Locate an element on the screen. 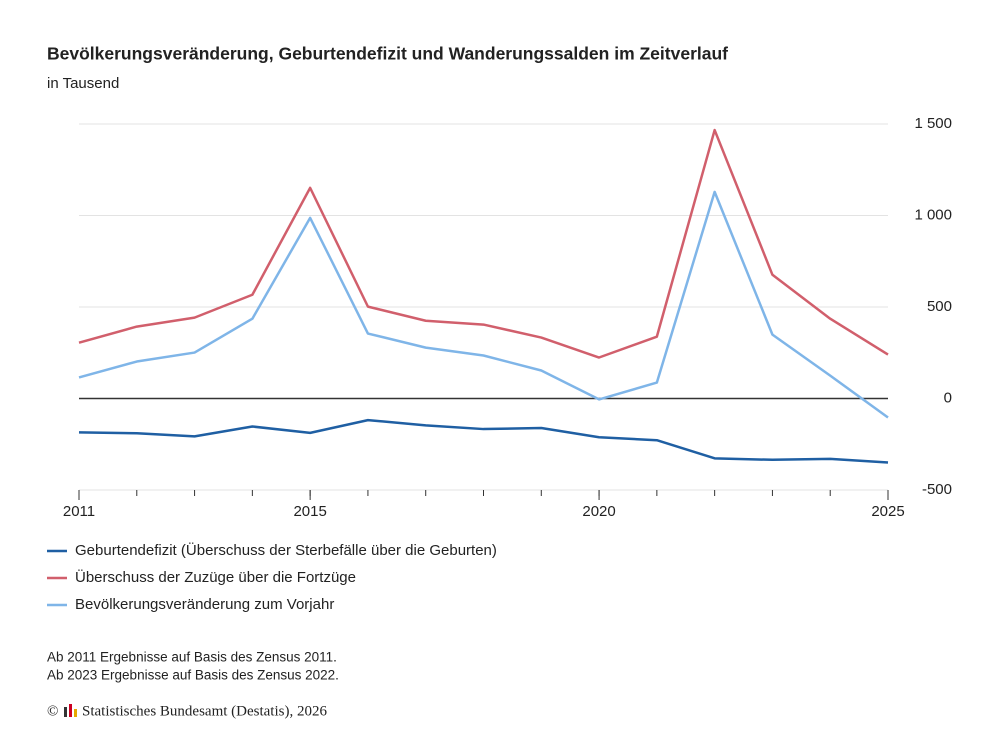 This screenshot has height=731, width=1000. series-line is located at coordinates (483, 441).